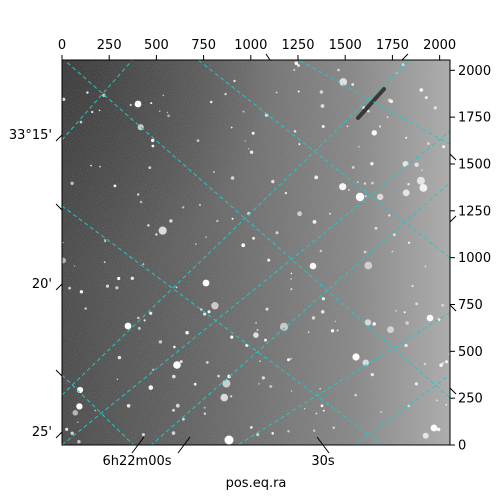 Image resolution: width=500 pixels, height=500 pixels. Describe the element at coordinates (109, 45) in the screenshot. I see `top-tick-label: 250` at that location.